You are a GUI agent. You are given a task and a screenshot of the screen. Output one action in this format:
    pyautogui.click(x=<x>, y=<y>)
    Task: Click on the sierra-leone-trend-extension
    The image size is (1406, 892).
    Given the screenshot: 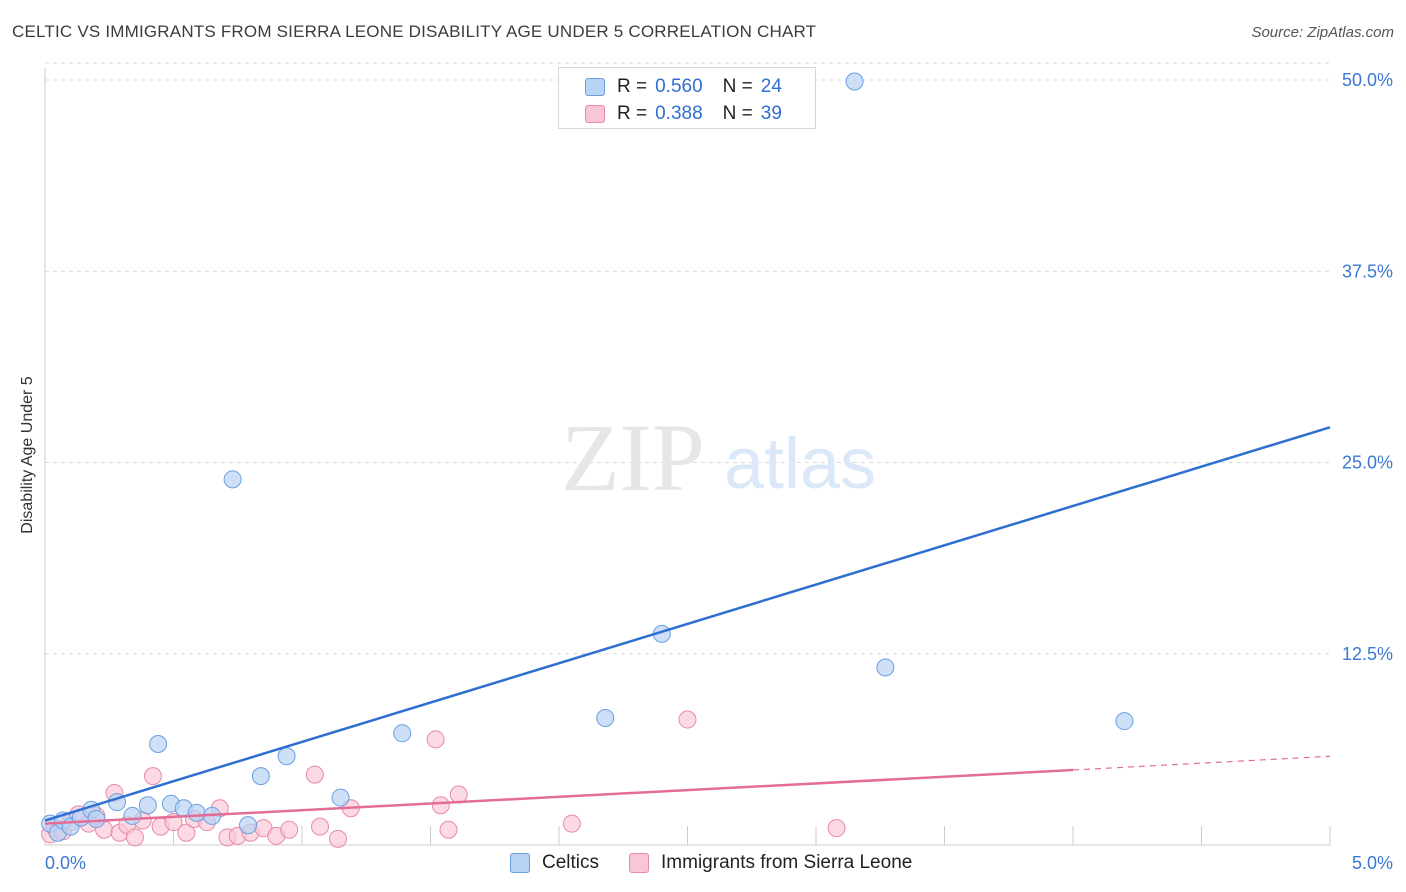 What is the action you would take?
    pyautogui.click(x=1201, y=763)
    